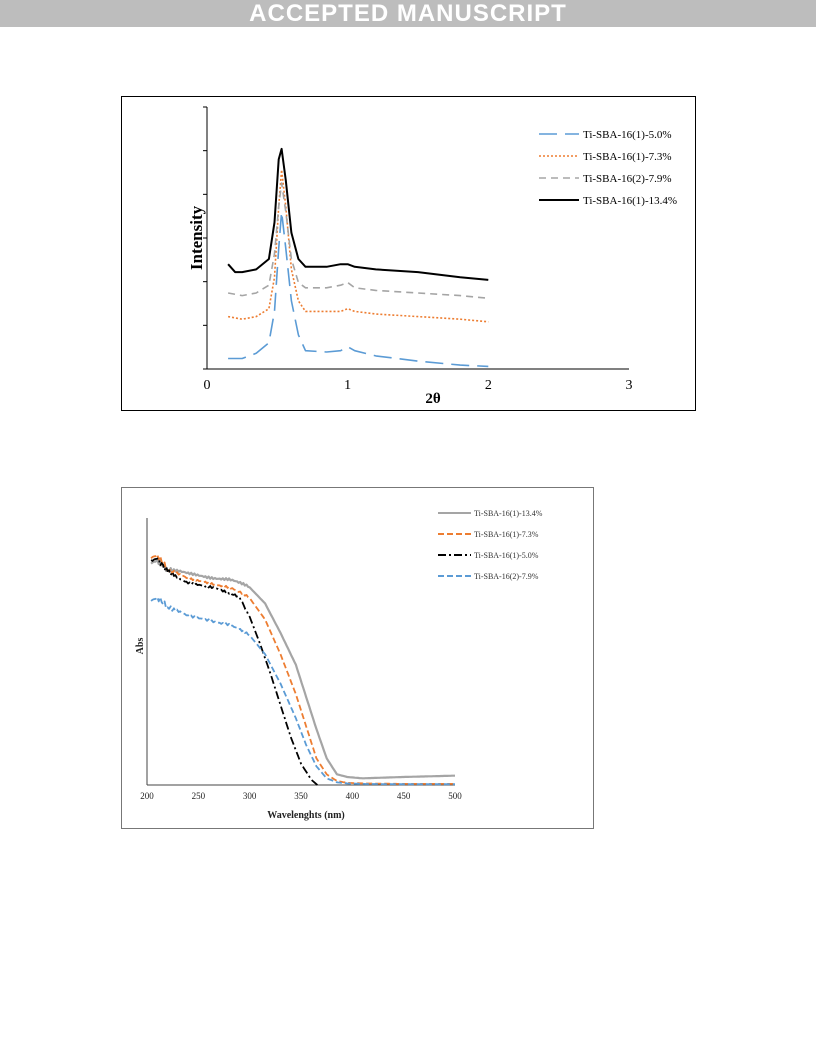  Describe the element at coordinates (629, 385) in the screenshot. I see `x-tick-label: 3` at that location.